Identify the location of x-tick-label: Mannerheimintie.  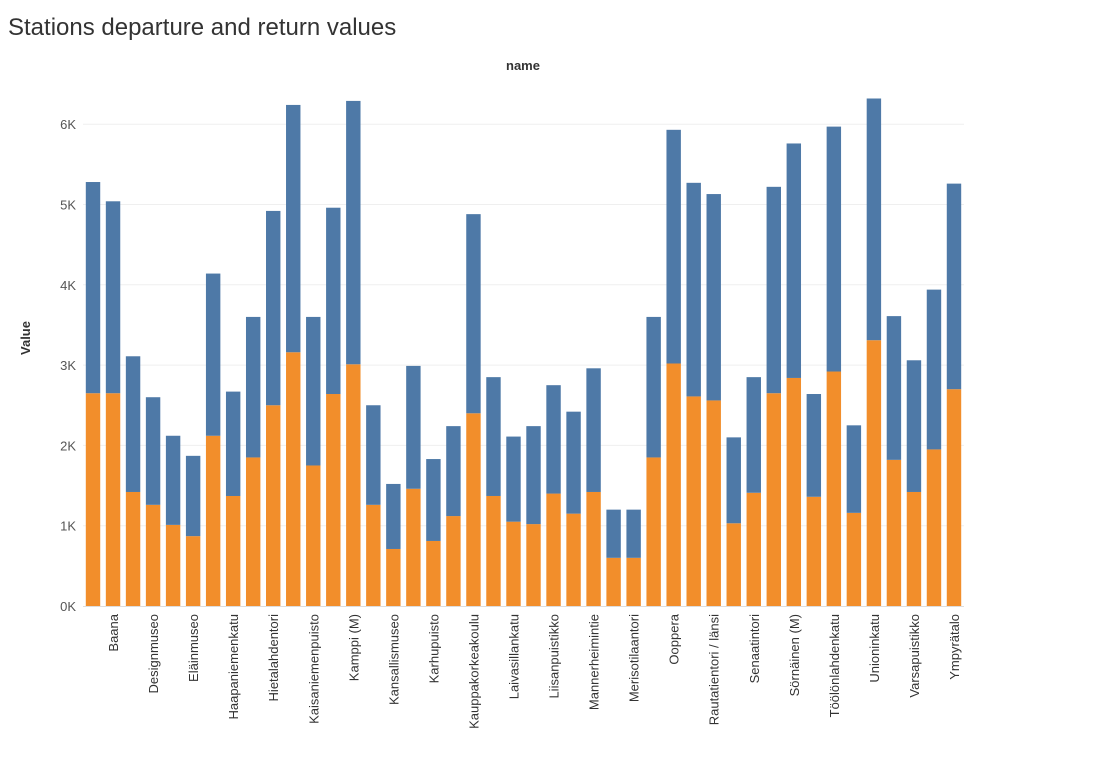
(594, 662).